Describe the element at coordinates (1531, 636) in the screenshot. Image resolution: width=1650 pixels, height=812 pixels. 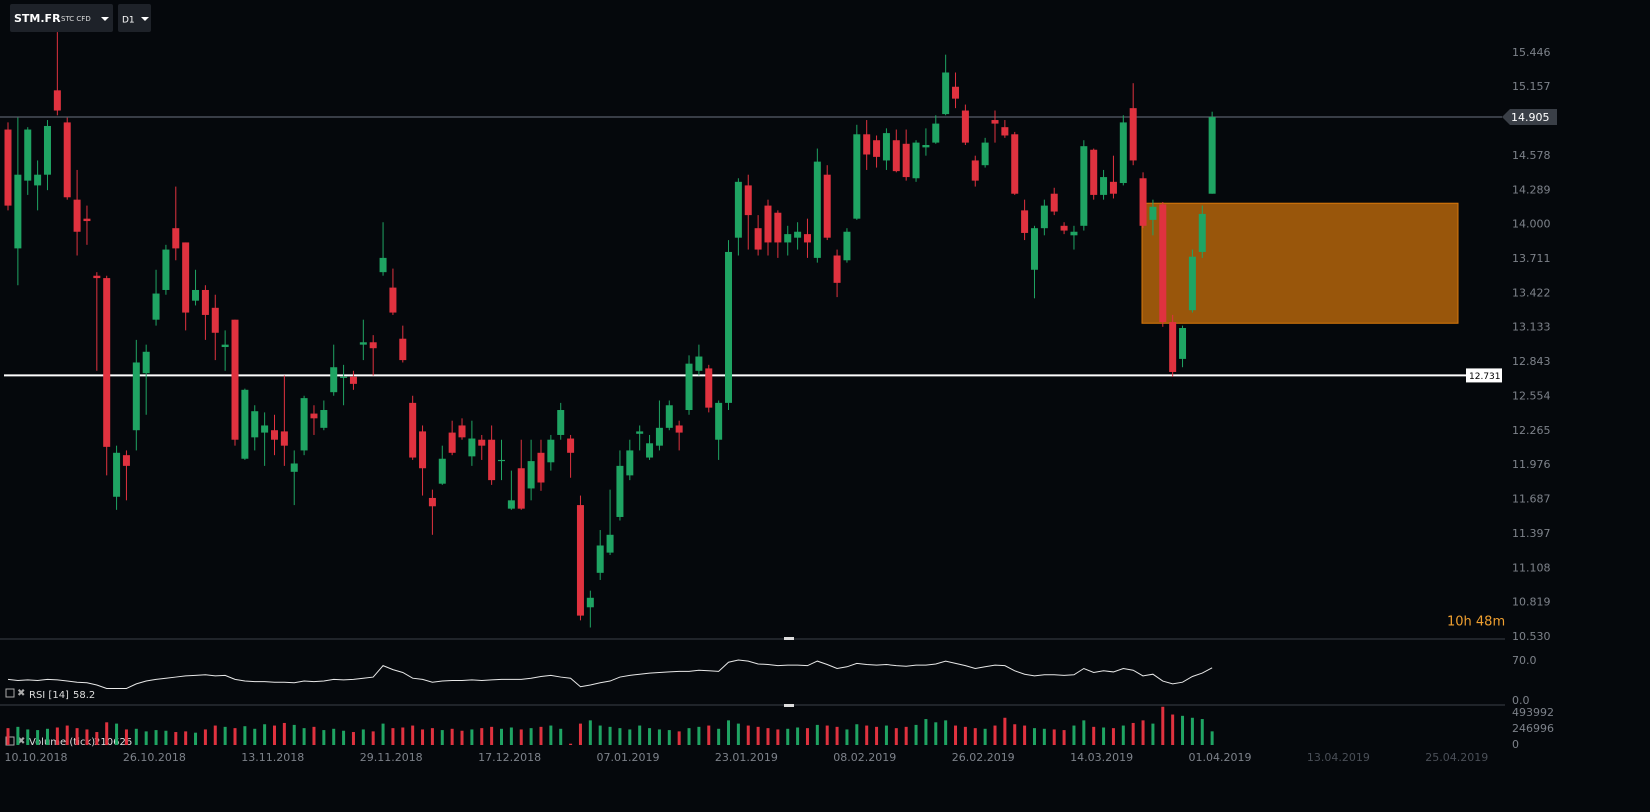
I see `y-tick-label: 10.530` at that location.